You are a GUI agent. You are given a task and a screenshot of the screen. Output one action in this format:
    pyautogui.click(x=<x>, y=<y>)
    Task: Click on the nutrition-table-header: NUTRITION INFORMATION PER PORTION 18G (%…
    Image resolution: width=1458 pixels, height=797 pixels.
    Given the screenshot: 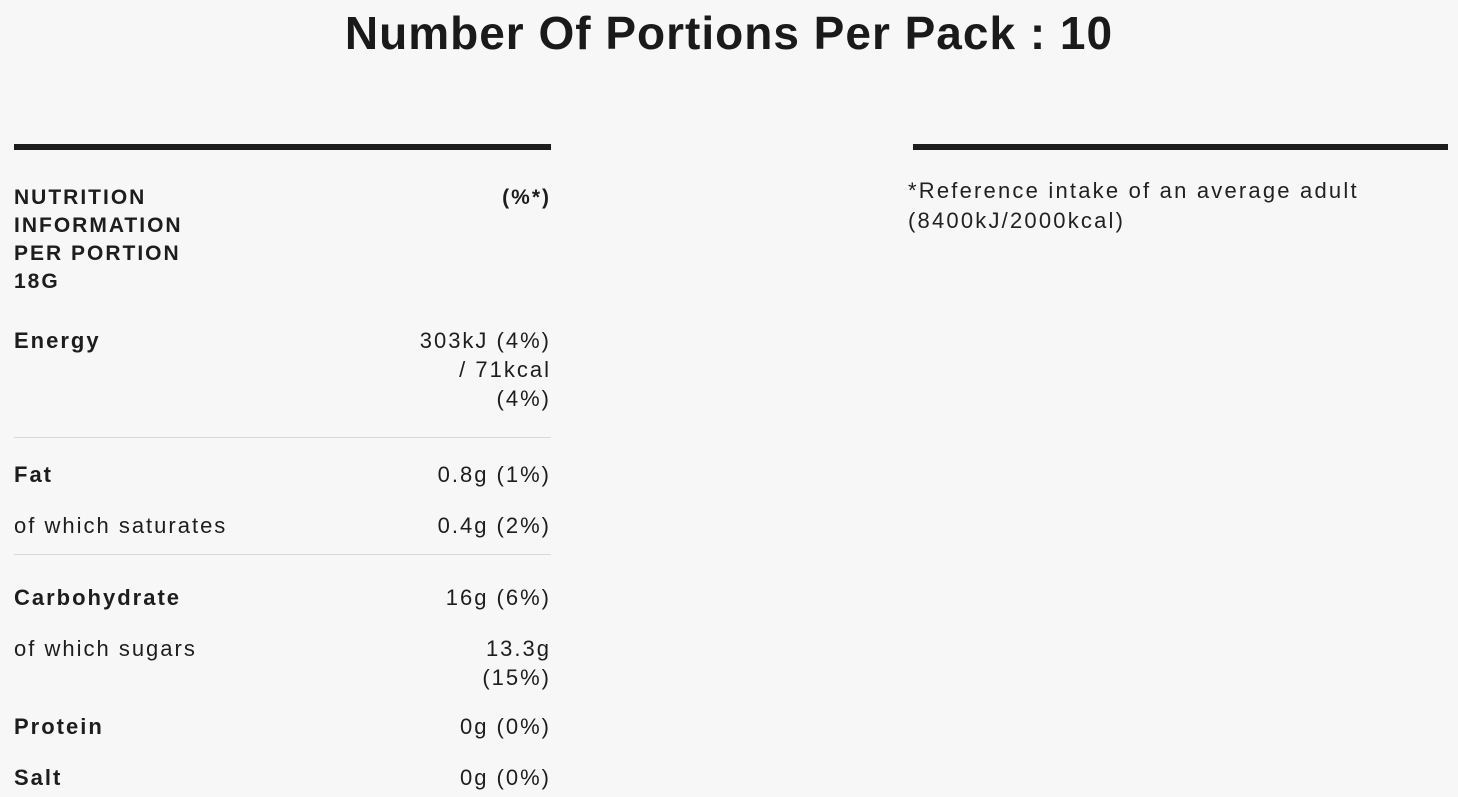 What is the action you would take?
    pyautogui.click(x=282, y=240)
    